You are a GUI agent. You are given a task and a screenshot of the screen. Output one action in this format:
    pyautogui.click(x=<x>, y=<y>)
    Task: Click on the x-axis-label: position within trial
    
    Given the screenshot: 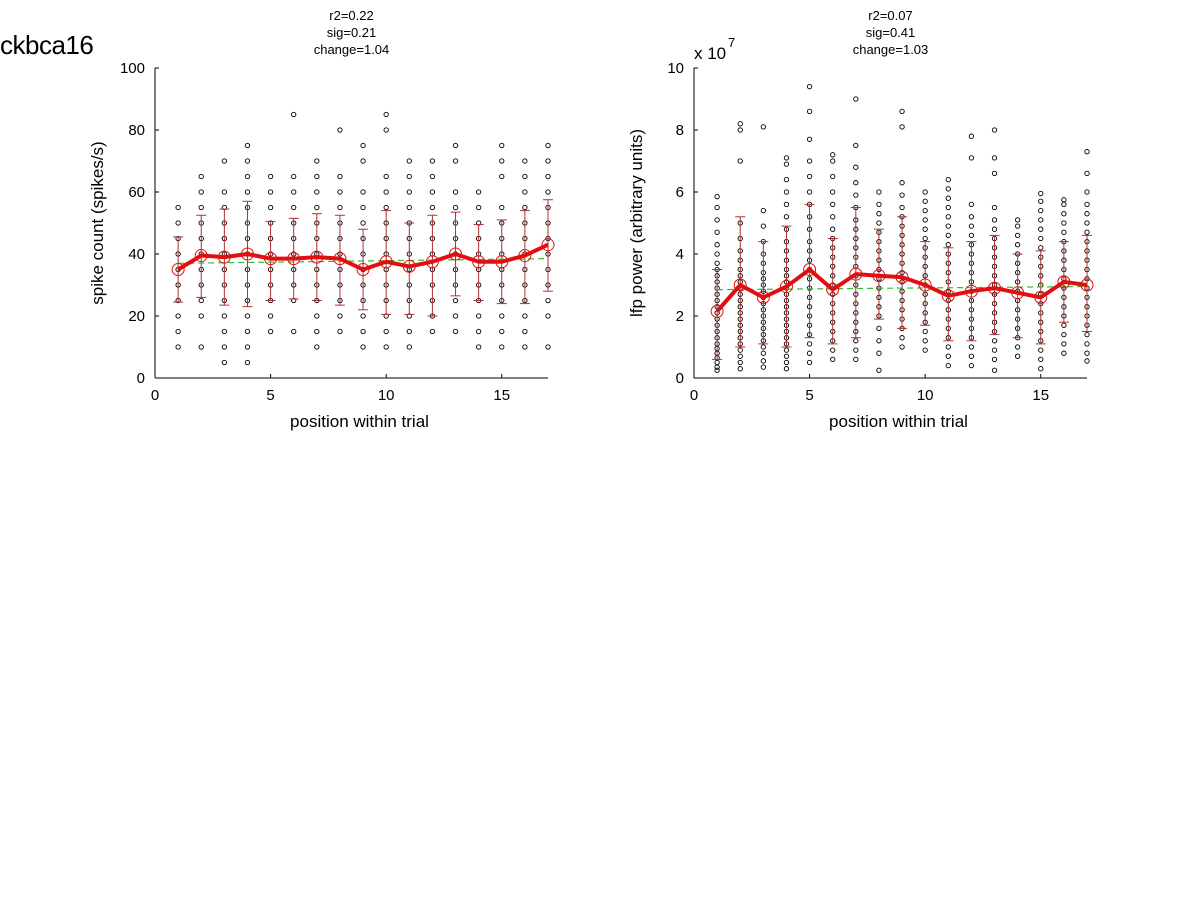 What is the action you would take?
    pyautogui.click(x=898, y=421)
    